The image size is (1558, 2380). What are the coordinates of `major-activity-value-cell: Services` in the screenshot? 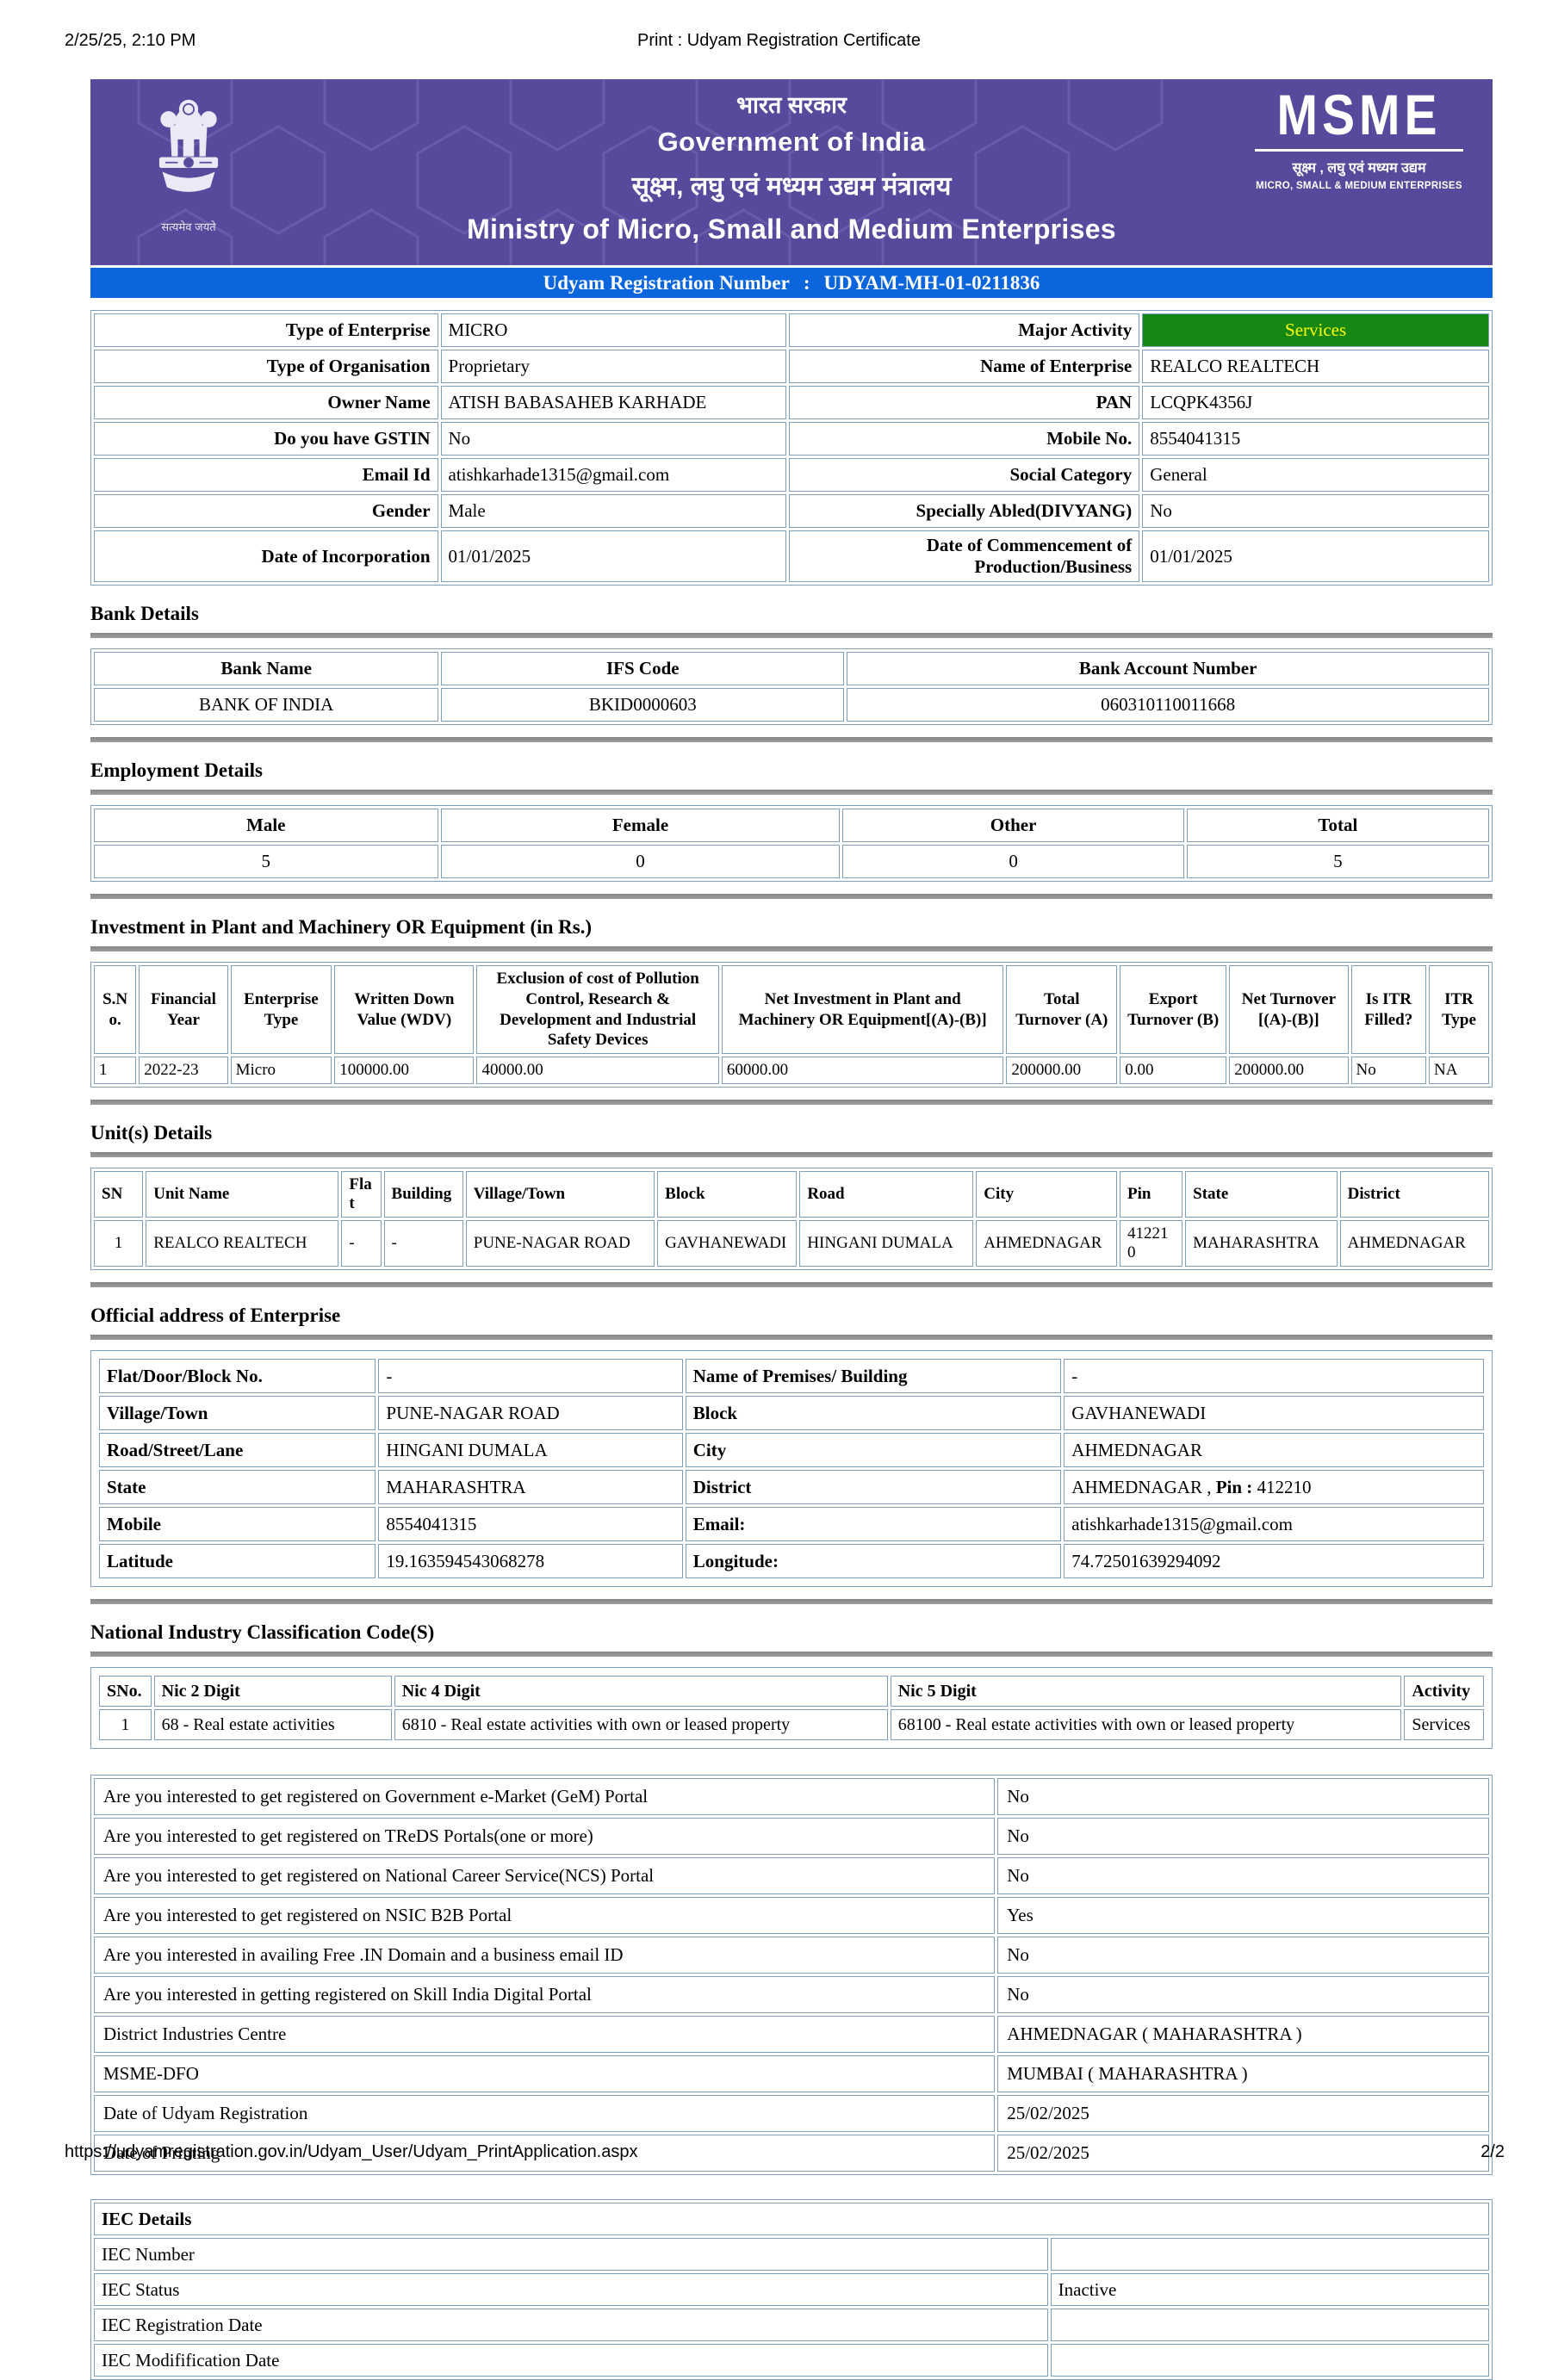 It's located at (1315, 330).